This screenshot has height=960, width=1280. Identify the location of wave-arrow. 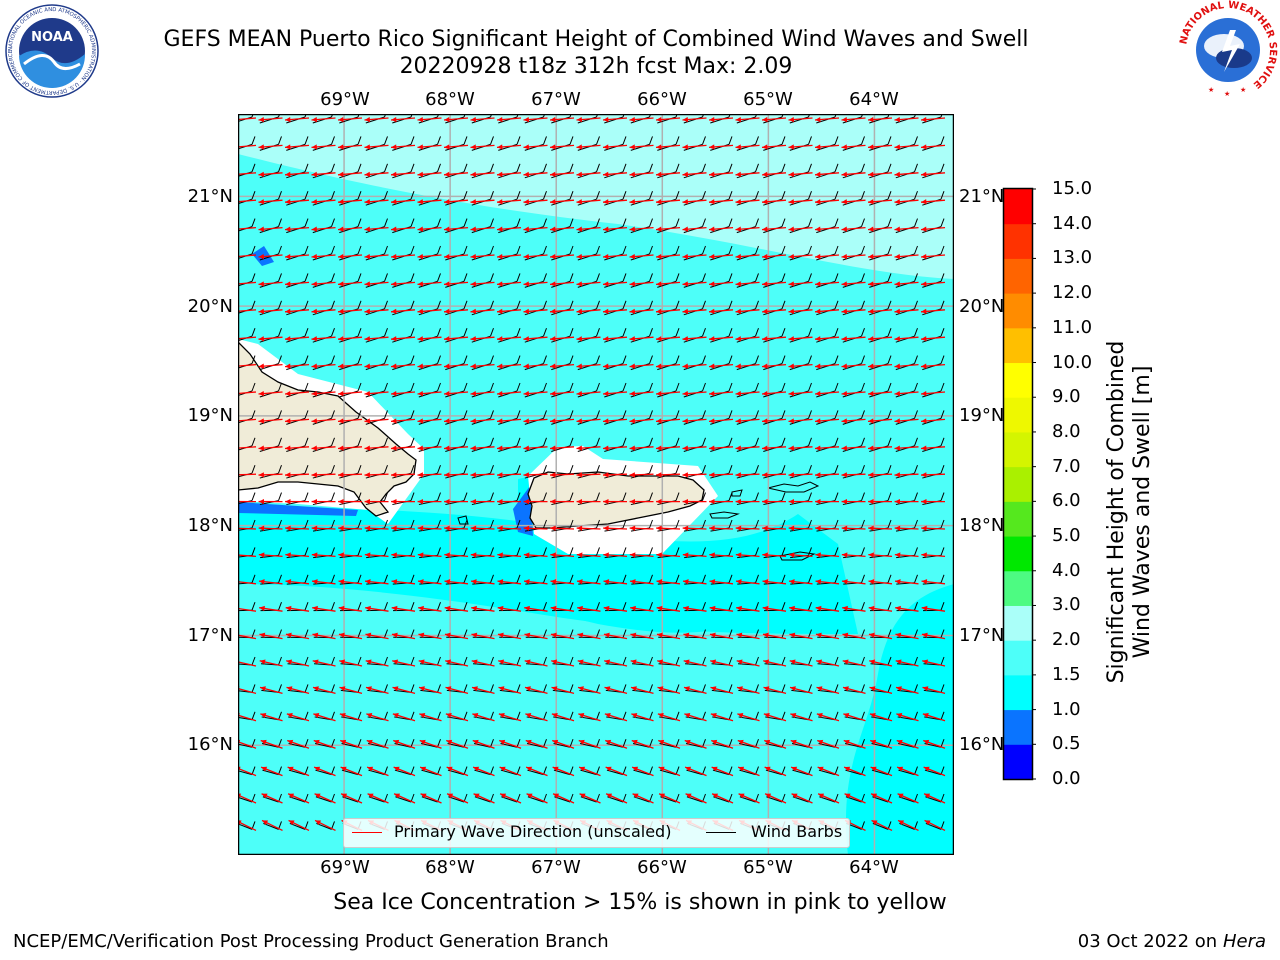
(247, 528).